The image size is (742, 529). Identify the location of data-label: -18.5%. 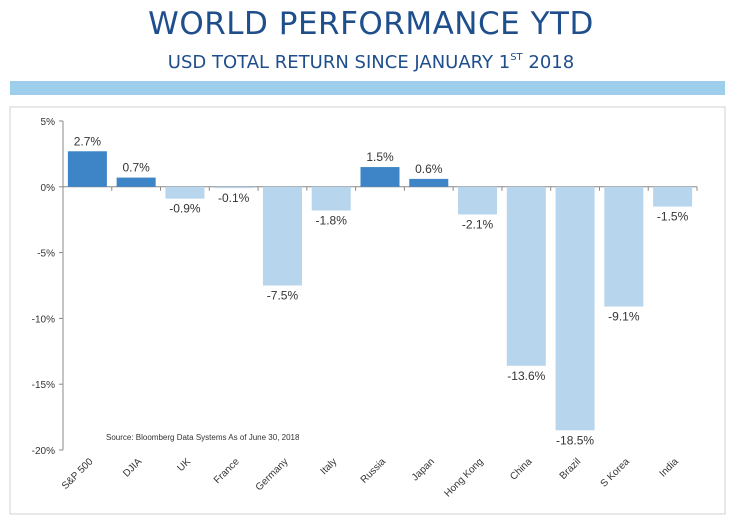
(575, 440).